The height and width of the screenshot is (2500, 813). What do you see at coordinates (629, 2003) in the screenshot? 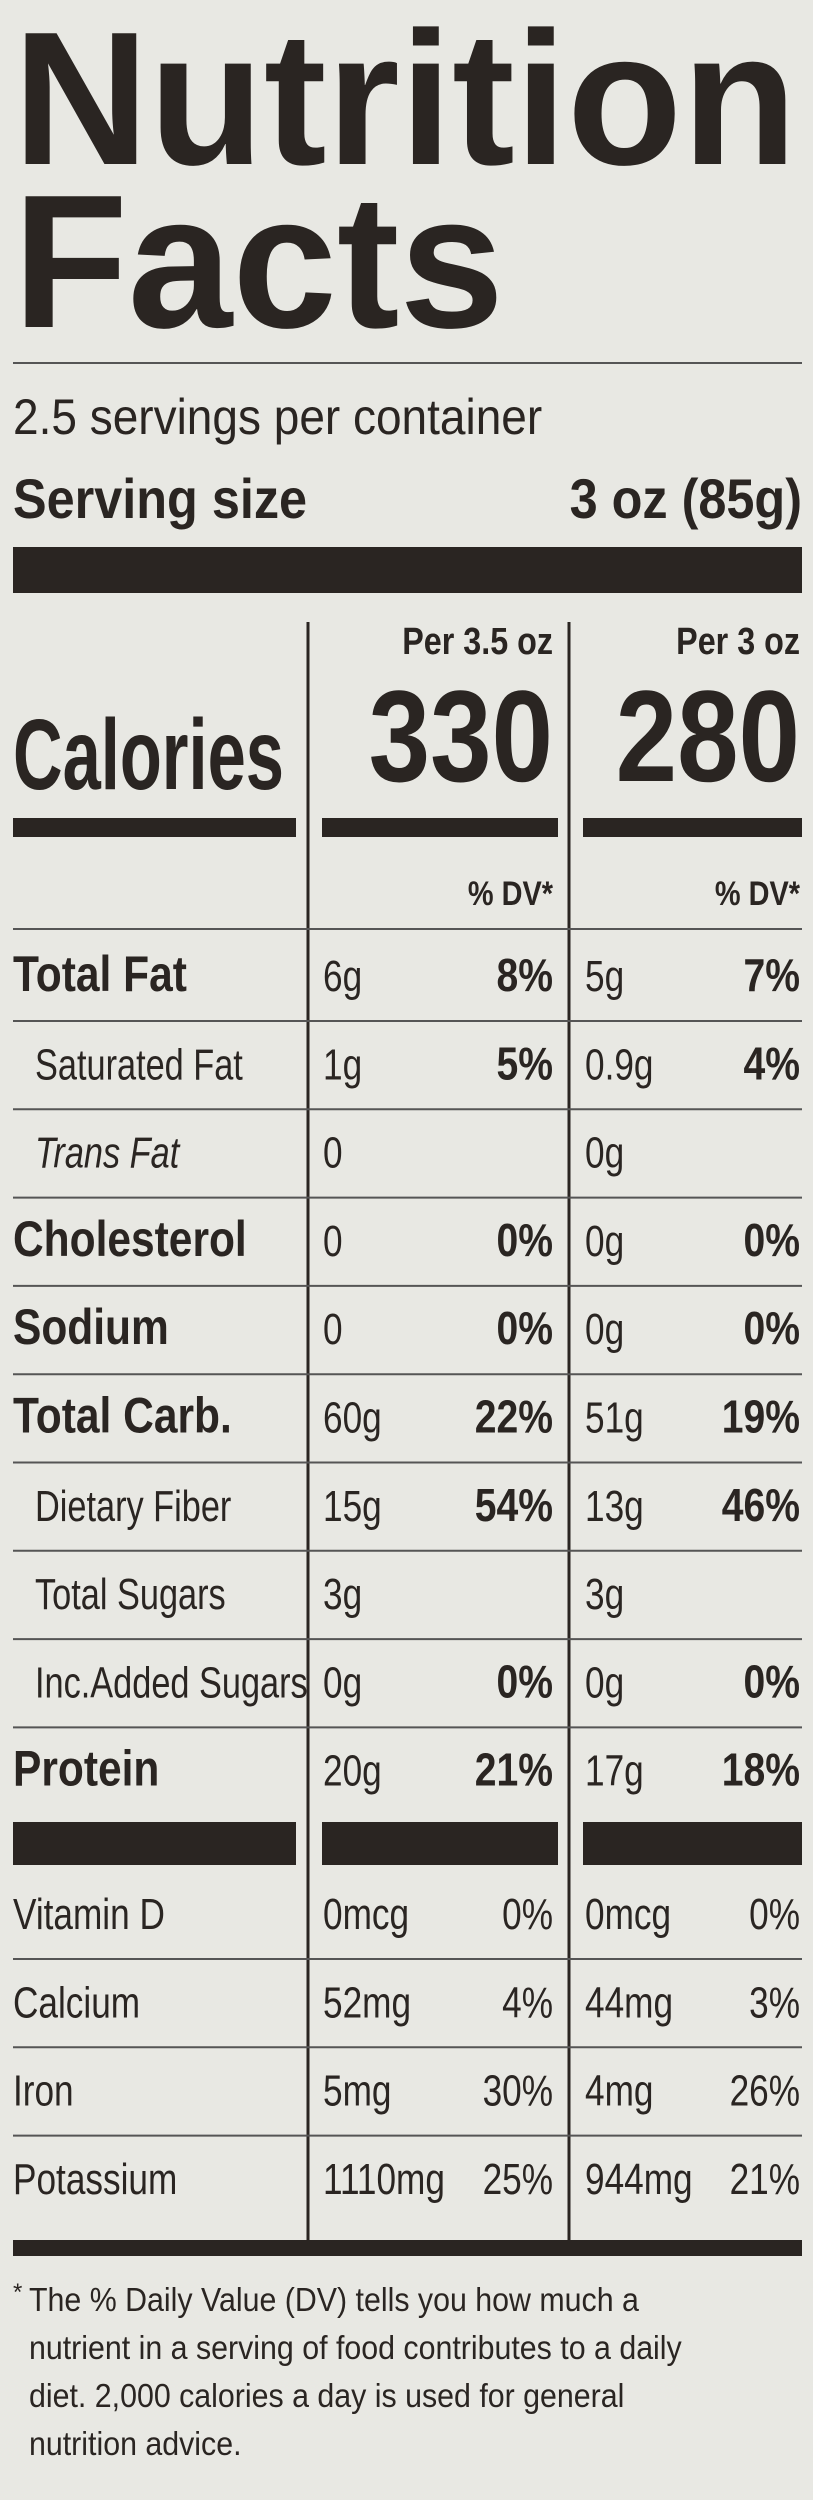
I see `amount: 44mg` at bounding box center [629, 2003].